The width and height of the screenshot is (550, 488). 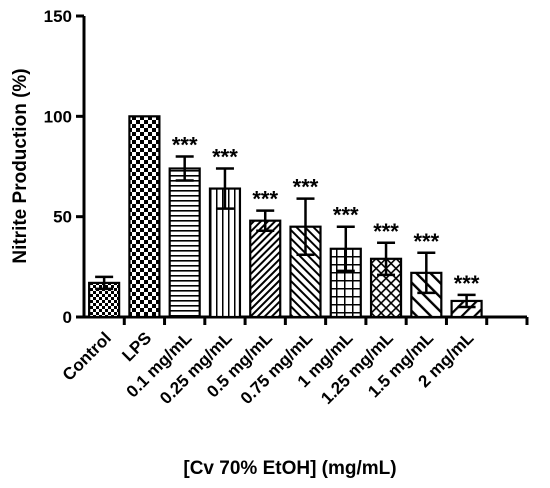 What do you see at coordinates (67, 317) in the screenshot?
I see `y-tick-label: 0` at bounding box center [67, 317].